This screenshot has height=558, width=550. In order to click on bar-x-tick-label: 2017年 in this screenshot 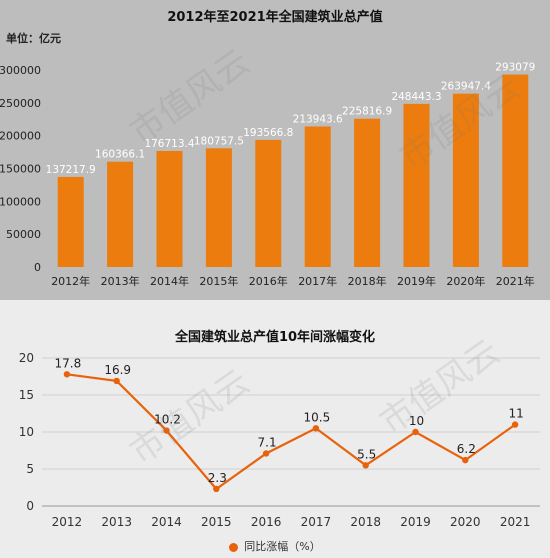, I will do `click(317, 281)`.